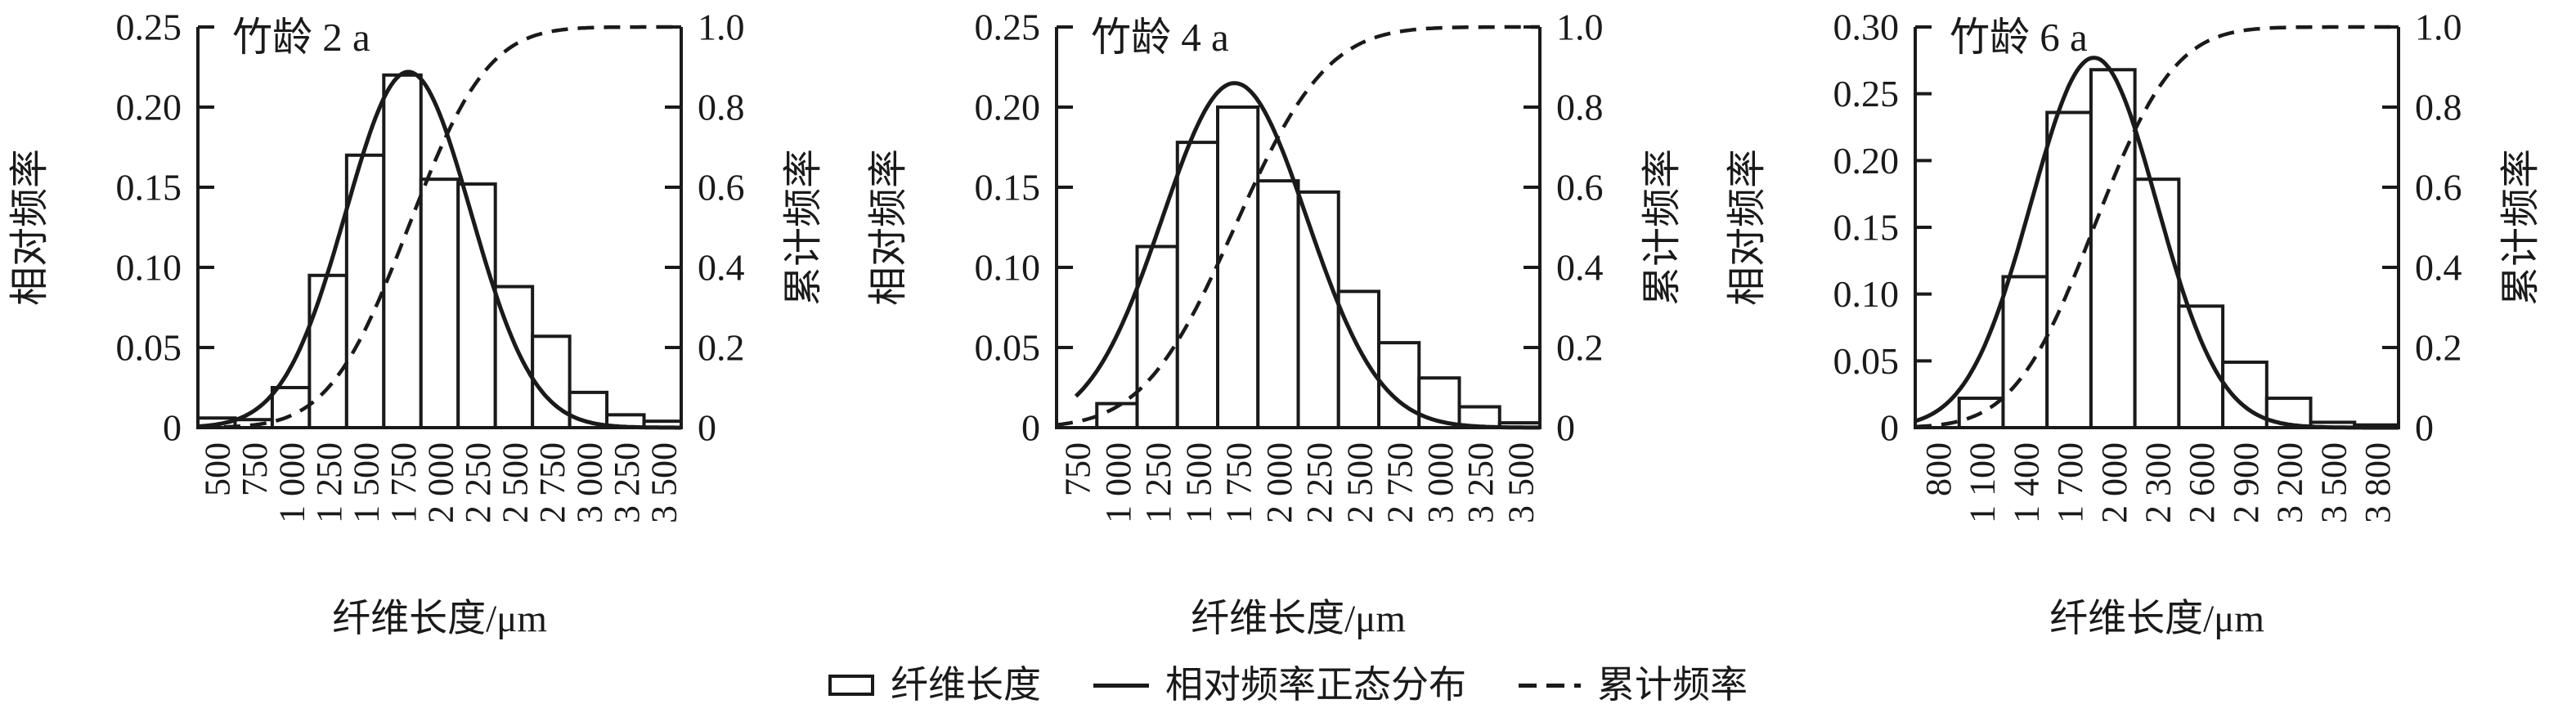 This screenshot has height=713, width=2576. Describe the element at coordinates (934, 685) in the screenshot. I see `legend-item-fiber-length: 纤维长度` at that location.